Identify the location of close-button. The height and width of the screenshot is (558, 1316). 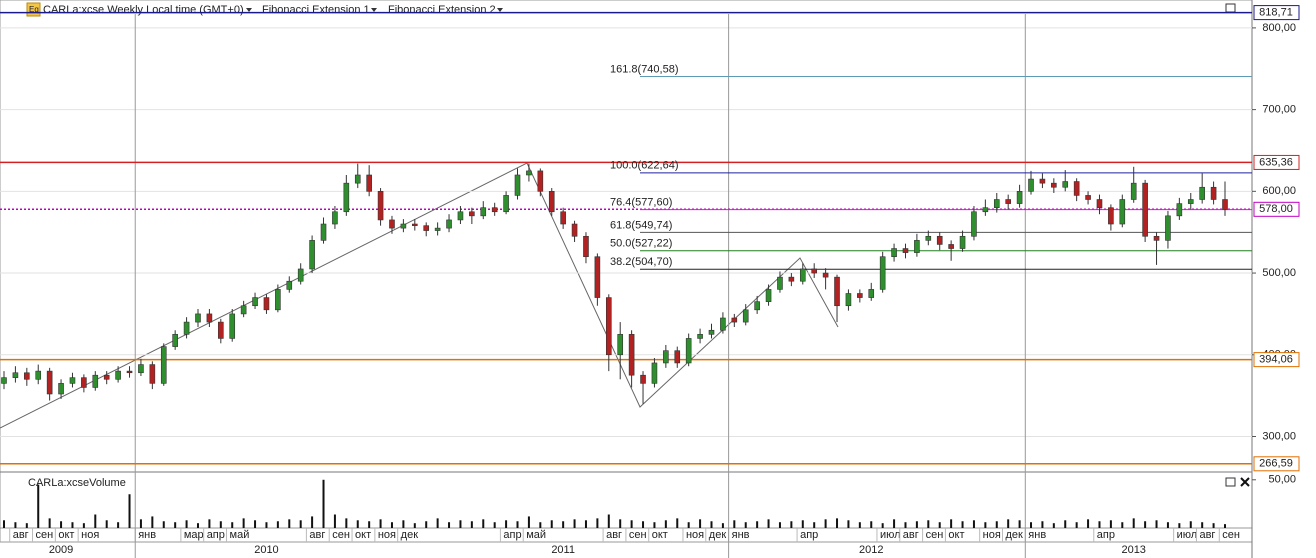
(1245, 482).